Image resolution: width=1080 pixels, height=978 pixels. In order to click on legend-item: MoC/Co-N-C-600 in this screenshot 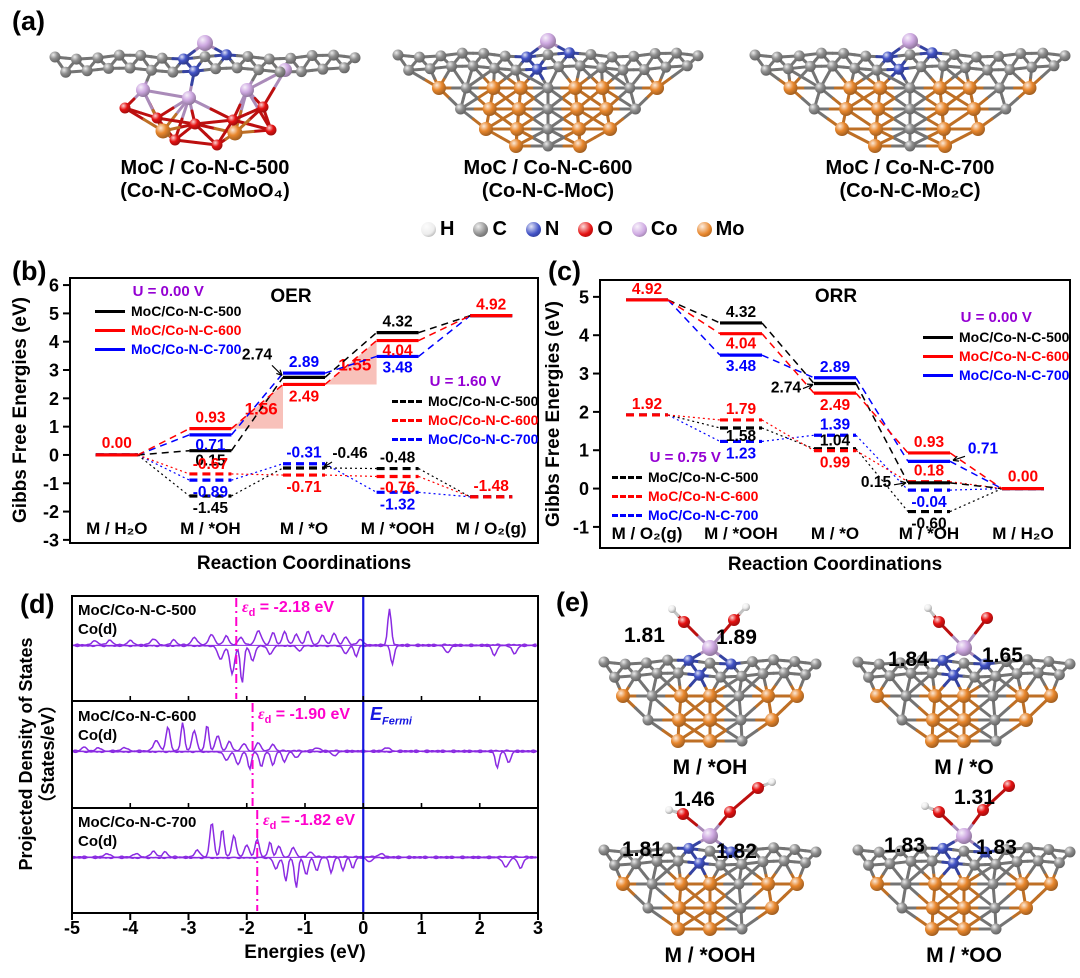, I will do `click(168, 330)`.